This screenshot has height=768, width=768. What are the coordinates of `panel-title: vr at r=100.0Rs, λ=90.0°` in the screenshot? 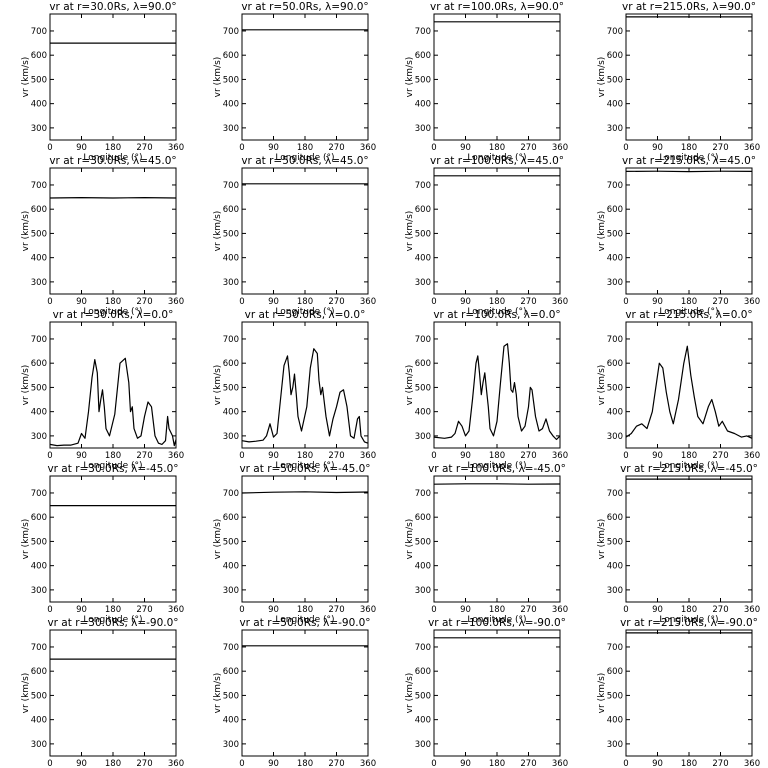 It's located at (497, 7).